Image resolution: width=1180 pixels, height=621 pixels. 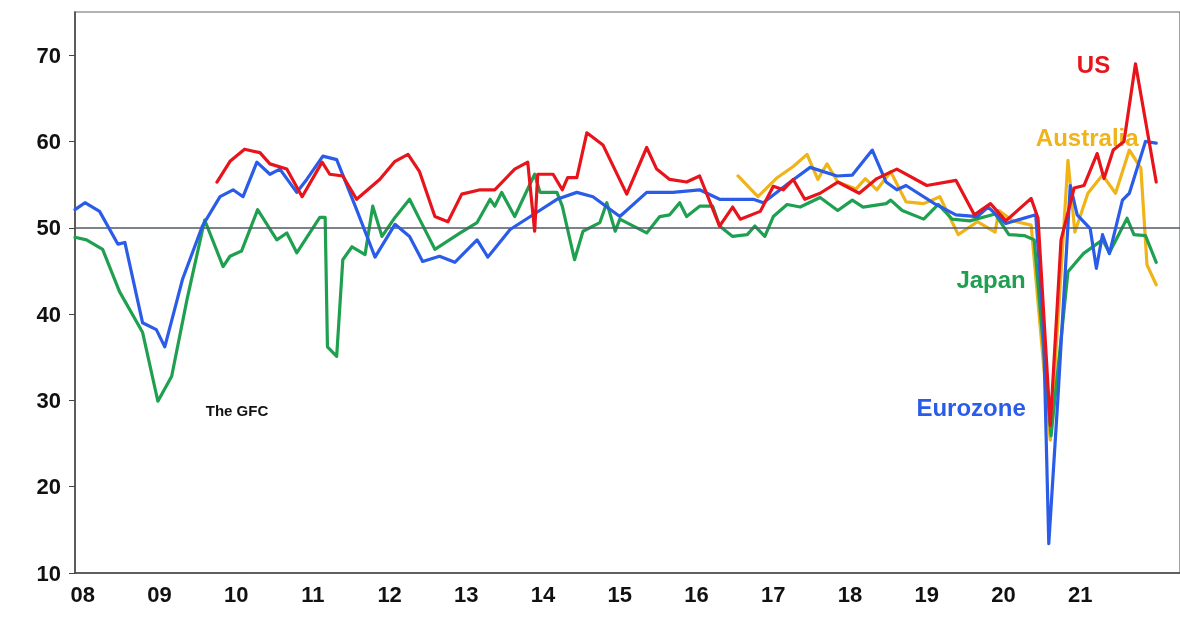 I want to click on x-tick-label: 21, so click(x=1080, y=594).